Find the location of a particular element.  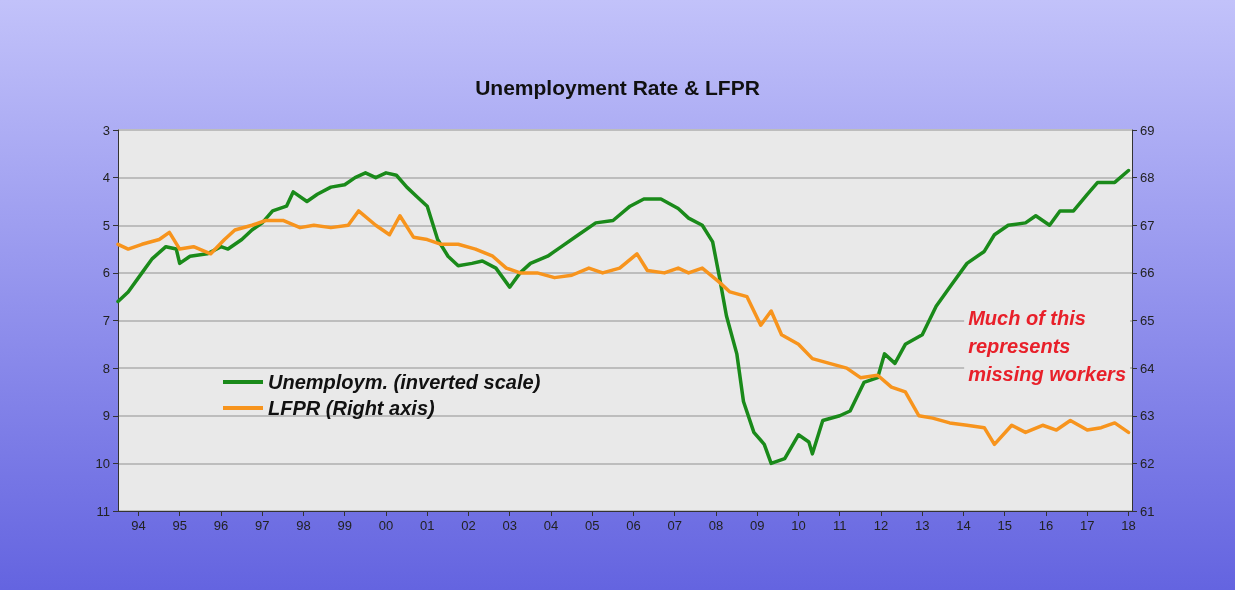

y2-tick-label: 67 is located at coordinates (1147, 225).